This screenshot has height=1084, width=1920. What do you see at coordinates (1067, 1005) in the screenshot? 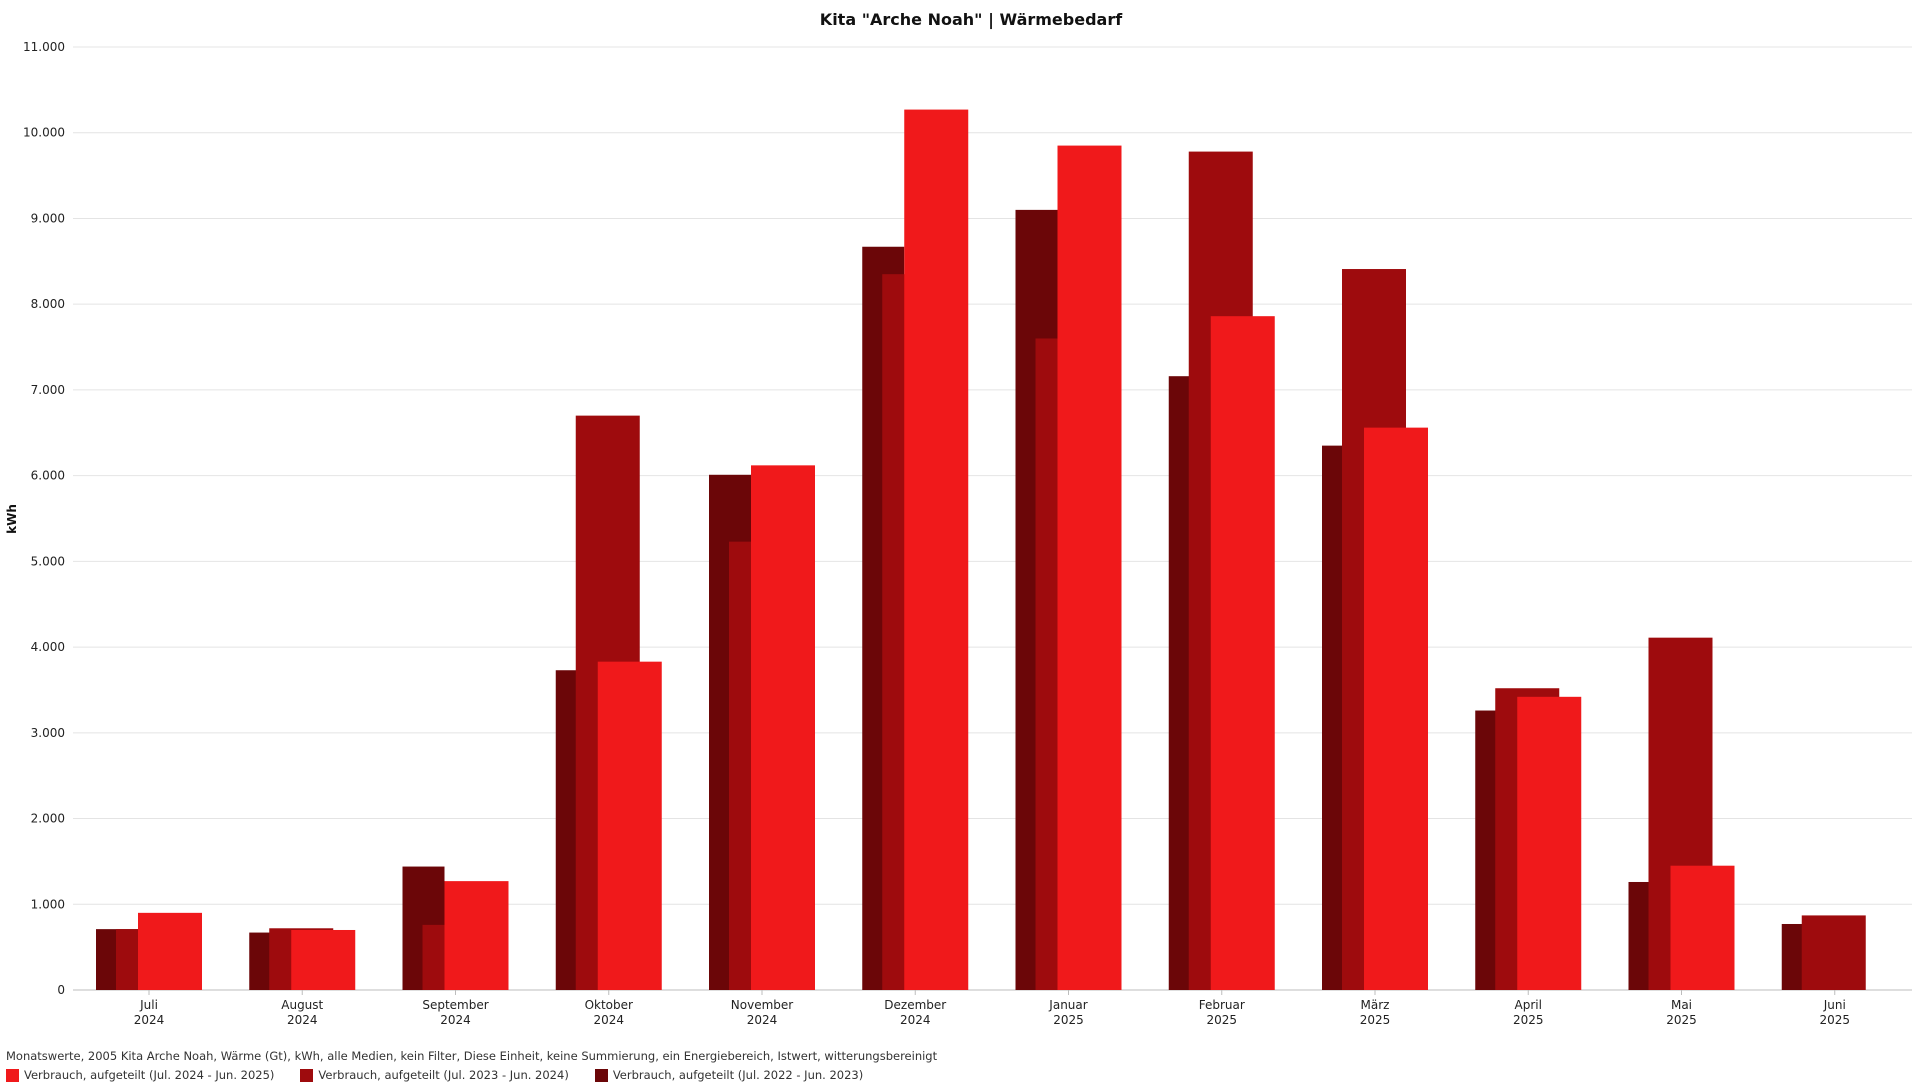
I see `x-tick-label: Januar` at bounding box center [1067, 1005].